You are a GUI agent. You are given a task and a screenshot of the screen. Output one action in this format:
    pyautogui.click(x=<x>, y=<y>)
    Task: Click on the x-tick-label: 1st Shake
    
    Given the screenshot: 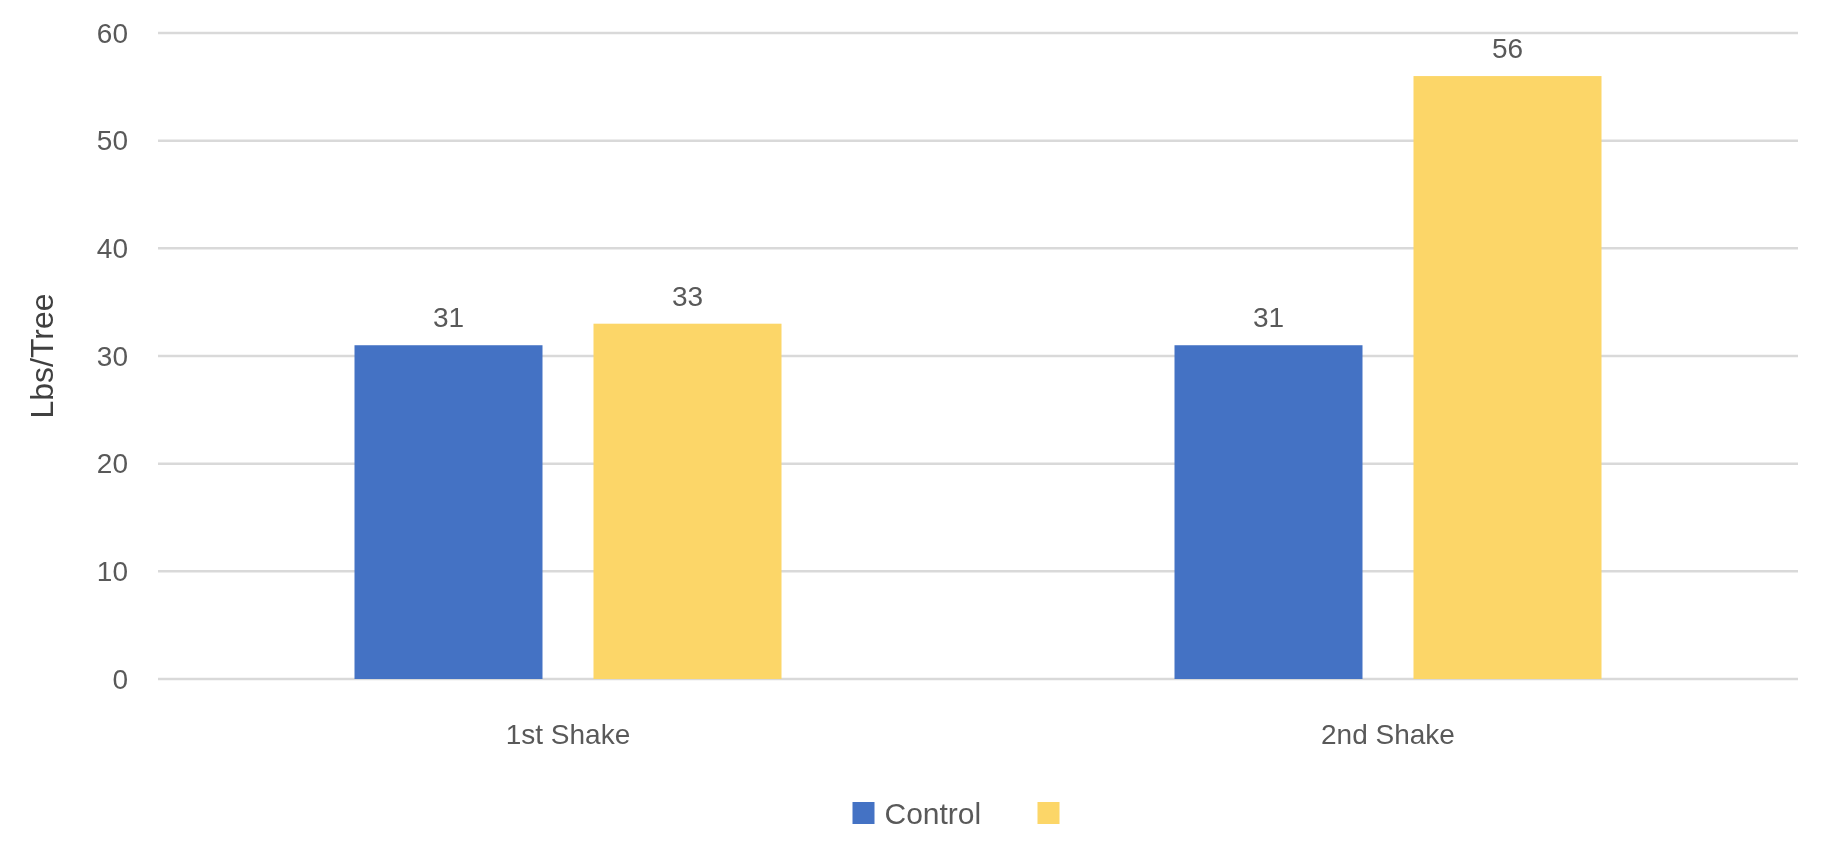 What is the action you would take?
    pyautogui.click(x=568, y=734)
    